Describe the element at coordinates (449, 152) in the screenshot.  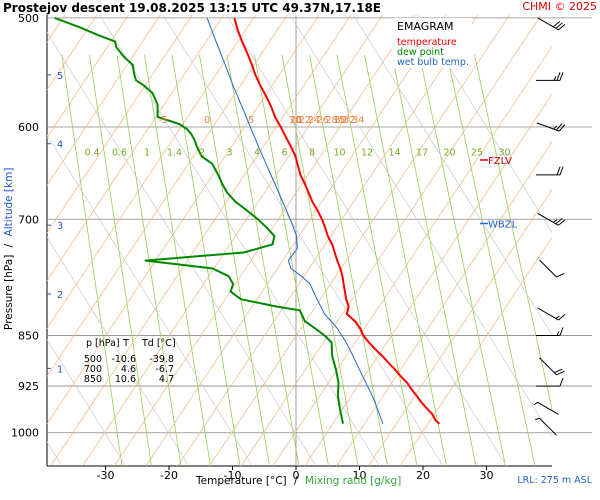
I see `mixing-ratio-label: 20` at that location.